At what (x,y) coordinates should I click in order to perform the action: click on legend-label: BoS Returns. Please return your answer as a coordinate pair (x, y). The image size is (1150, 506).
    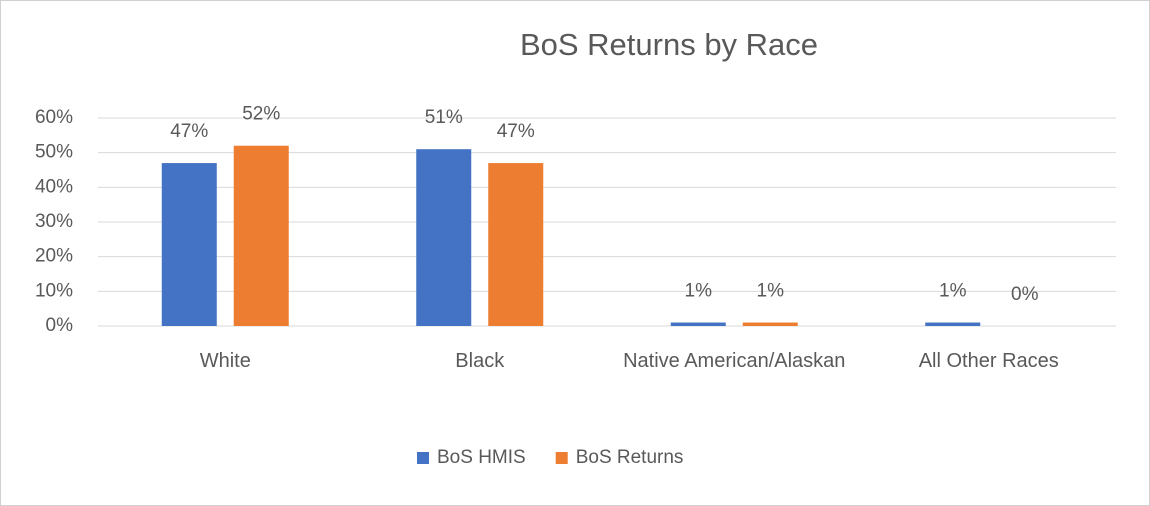
    Looking at the image, I should click on (630, 457).